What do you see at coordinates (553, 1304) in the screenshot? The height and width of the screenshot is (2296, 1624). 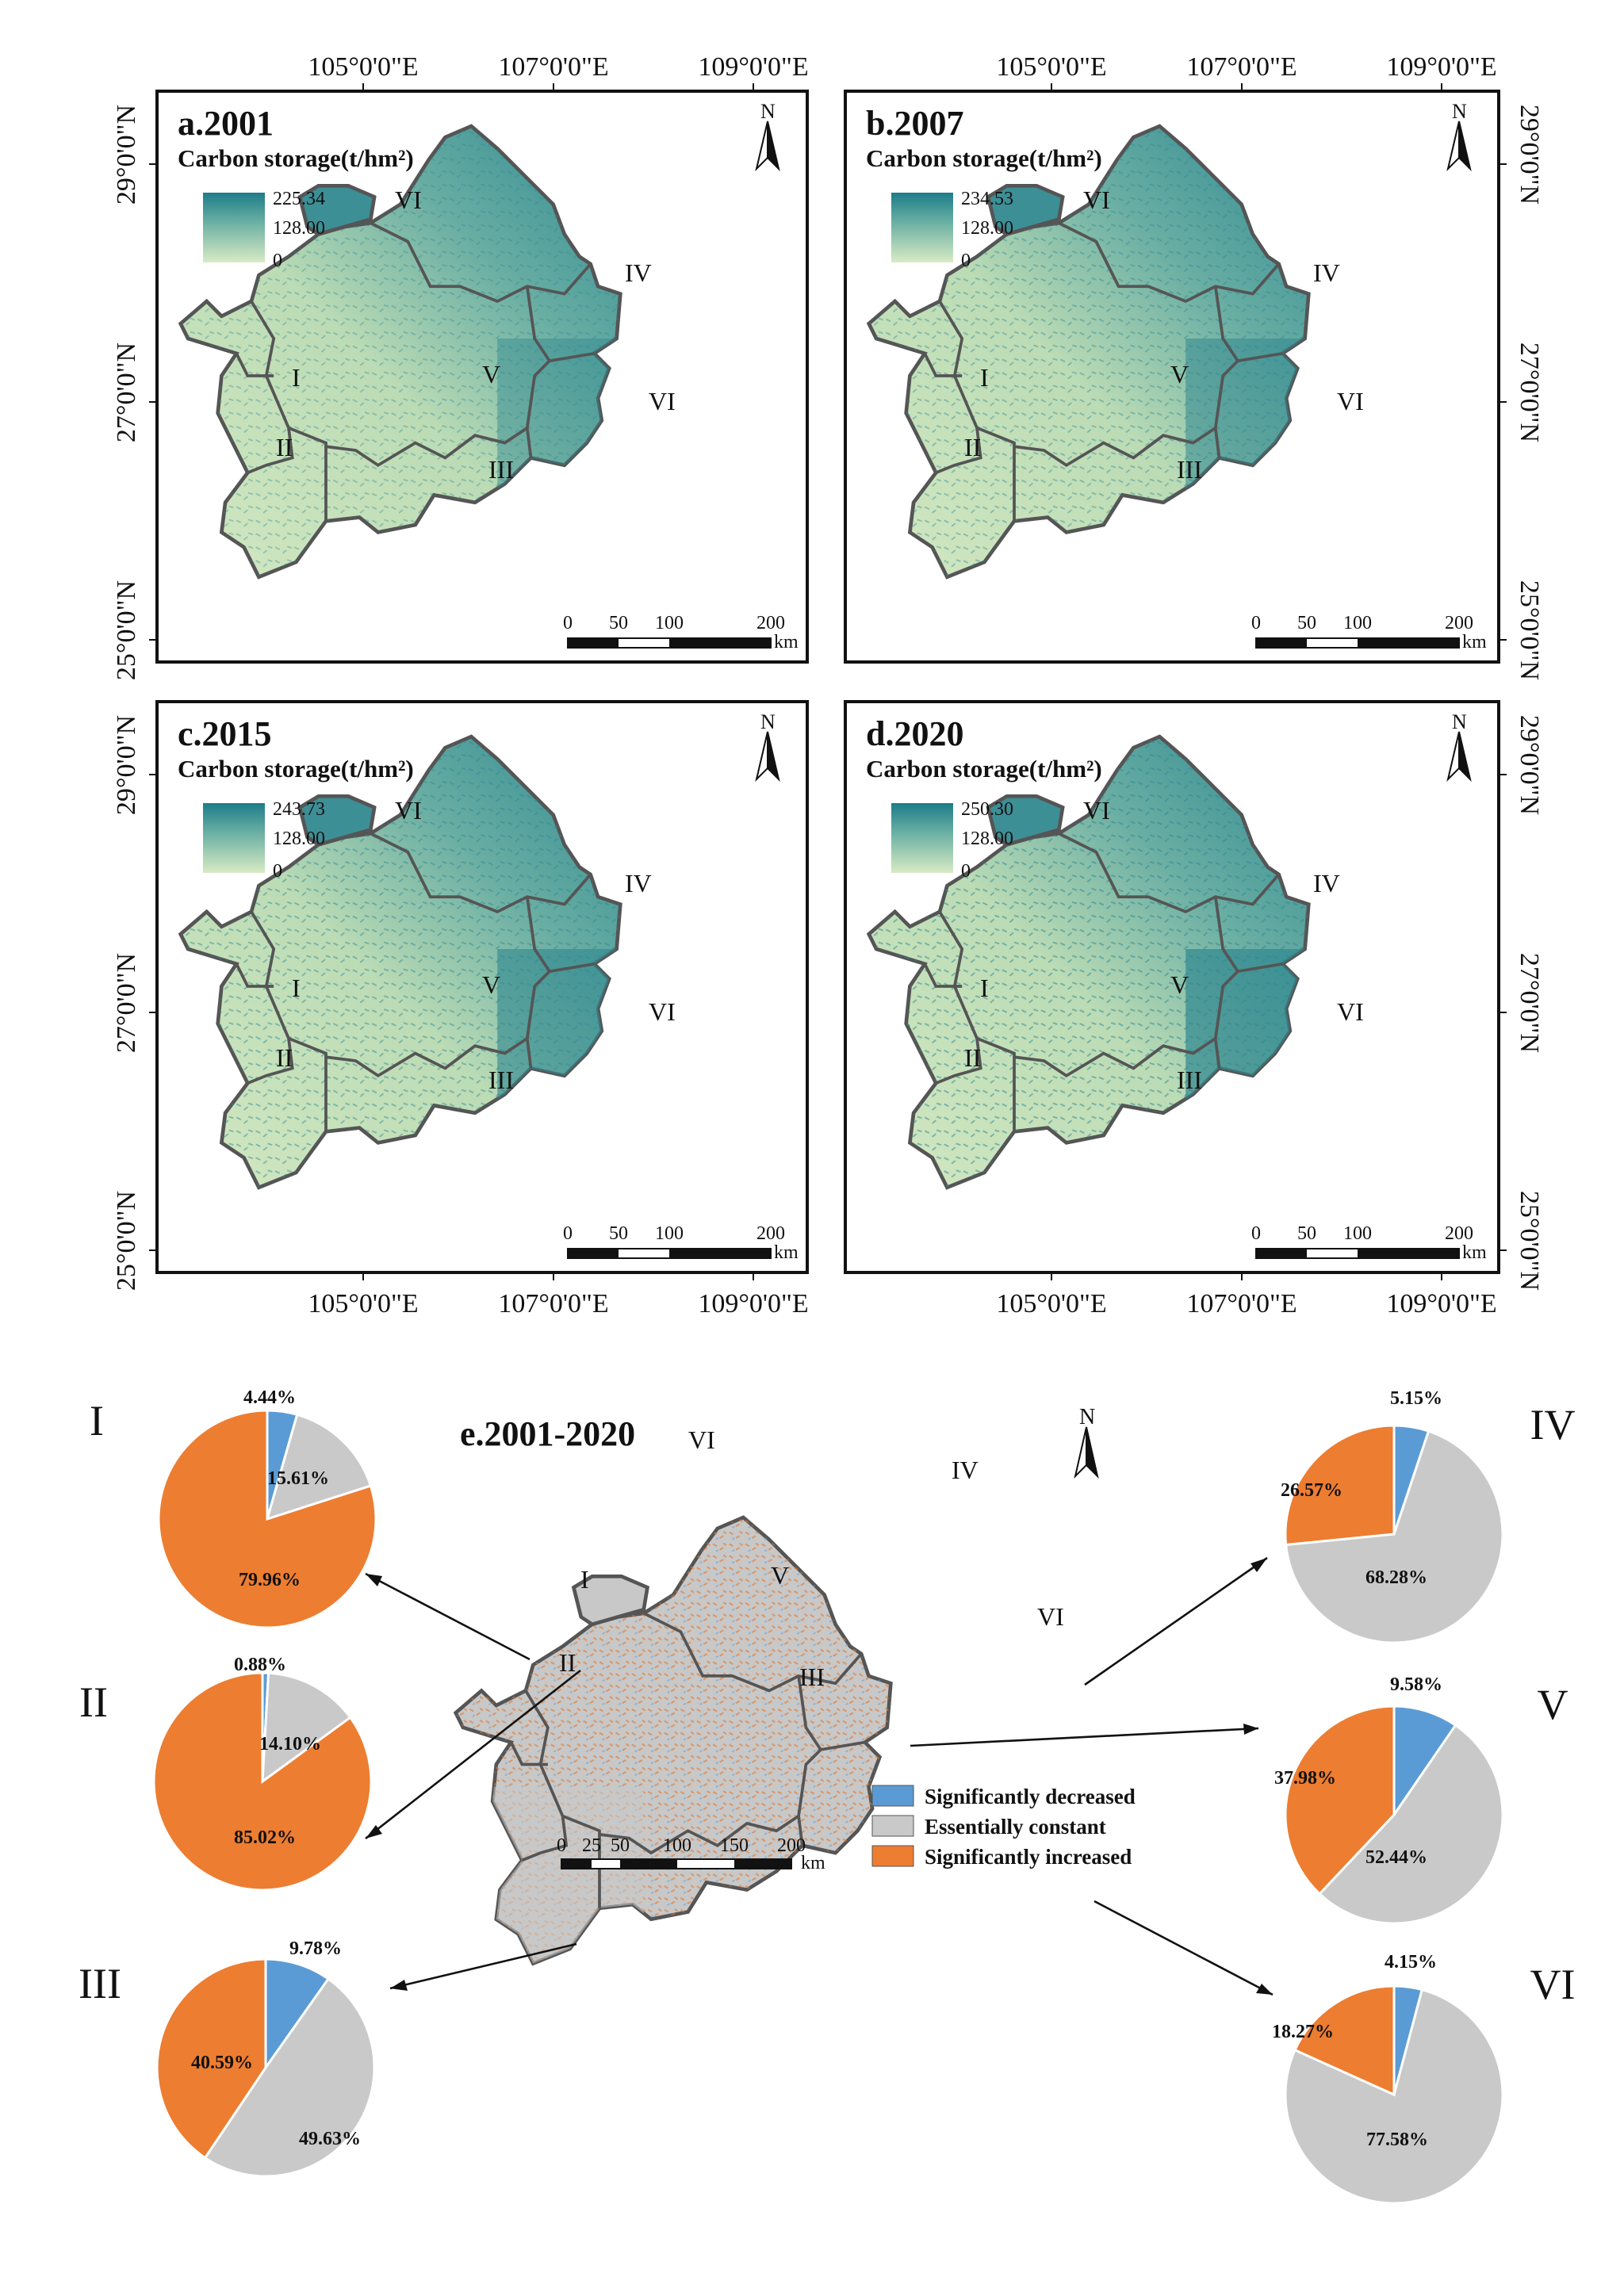 I see `lon-label: 107°0'0"E` at bounding box center [553, 1304].